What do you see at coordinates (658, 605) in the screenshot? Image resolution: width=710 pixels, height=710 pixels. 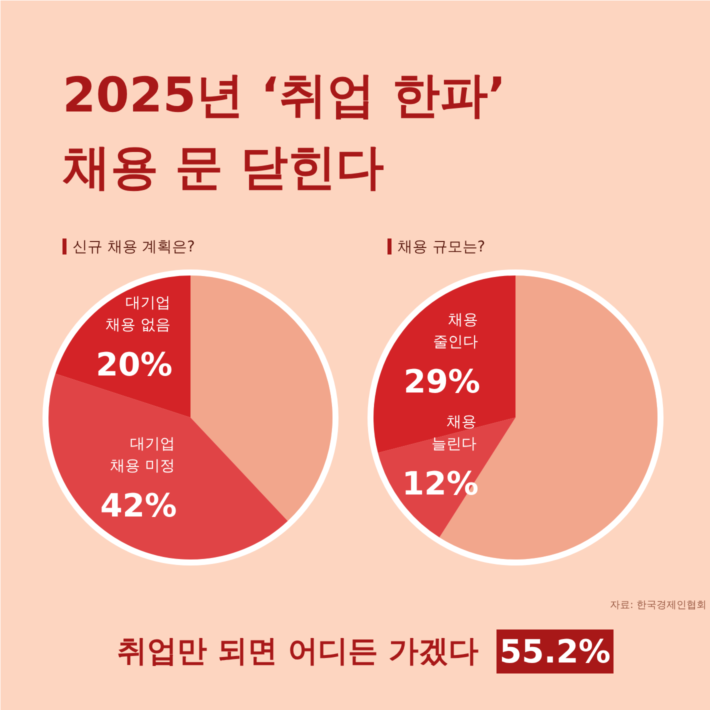 I see `text: 자료: 한국경제인협회` at bounding box center [658, 605].